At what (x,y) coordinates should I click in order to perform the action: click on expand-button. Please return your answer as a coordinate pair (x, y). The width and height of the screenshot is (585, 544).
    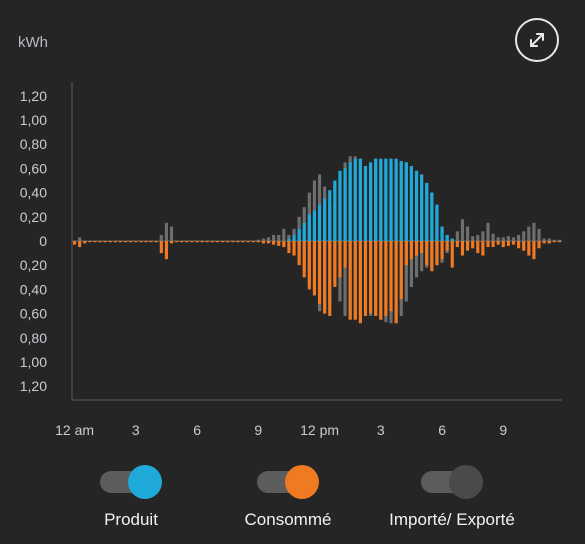
    Looking at the image, I should click on (537, 40).